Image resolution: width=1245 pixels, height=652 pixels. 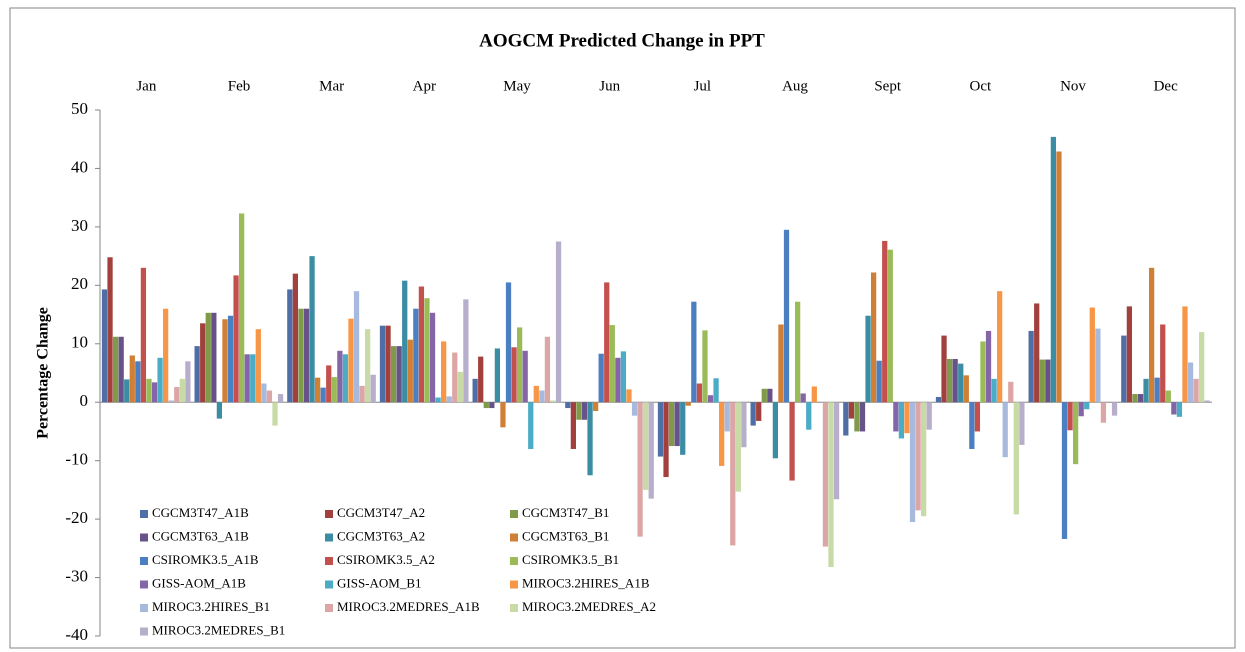 What do you see at coordinates (381, 512) in the screenshot?
I see `legend-label: CGCM3T47_A2` at bounding box center [381, 512].